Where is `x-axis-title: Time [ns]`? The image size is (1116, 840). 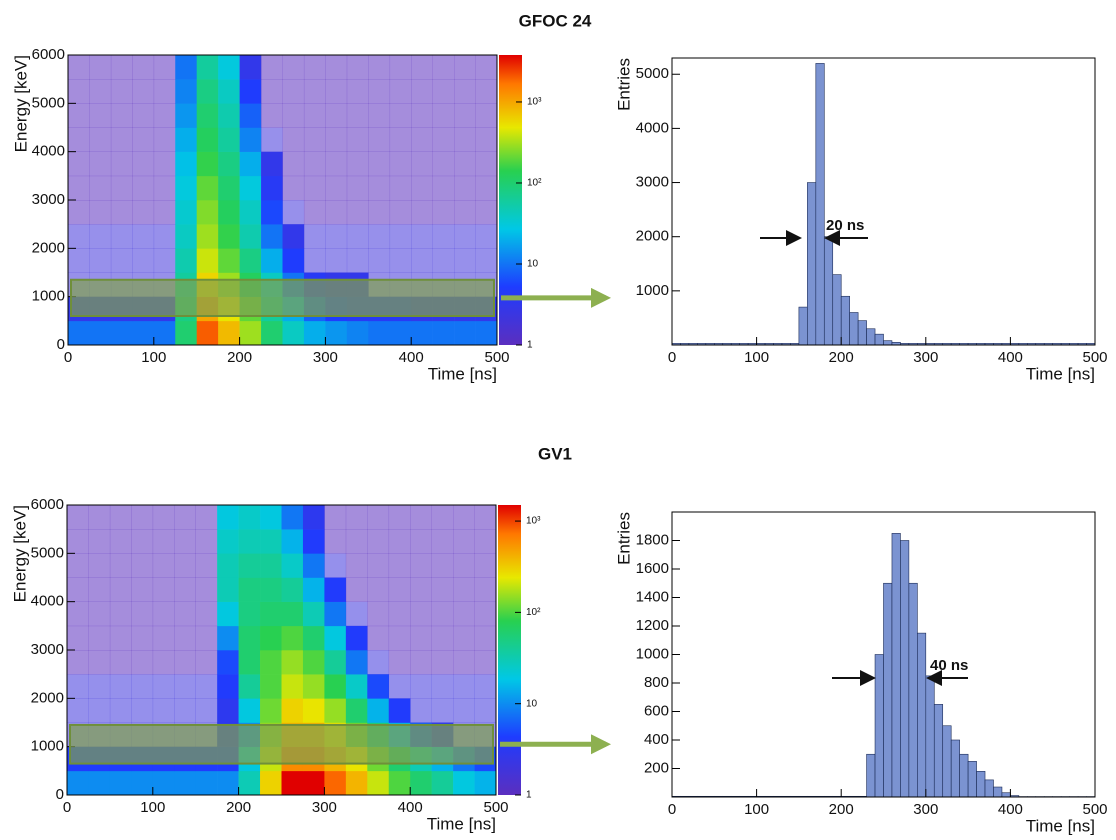
x-axis-title: Time [ns] is located at coordinates (1060, 825).